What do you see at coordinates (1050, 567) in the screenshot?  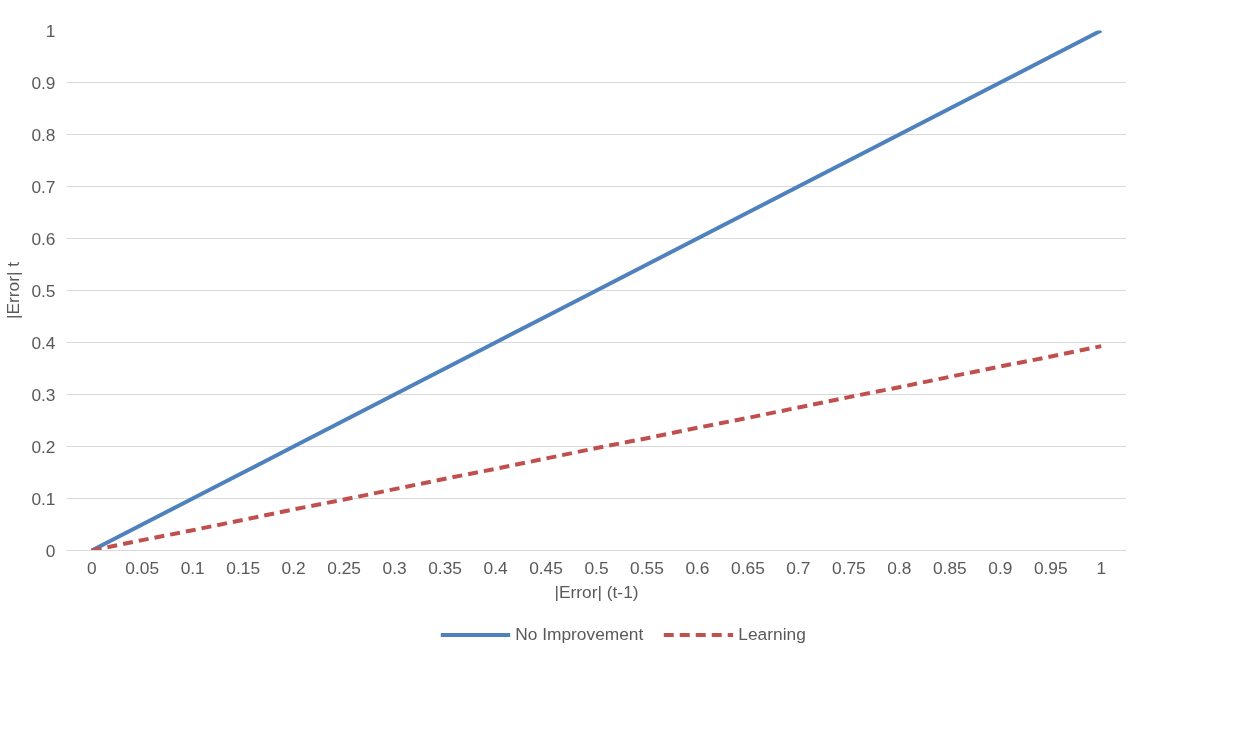 I see `x-tick-label: 0.95` at bounding box center [1050, 567].